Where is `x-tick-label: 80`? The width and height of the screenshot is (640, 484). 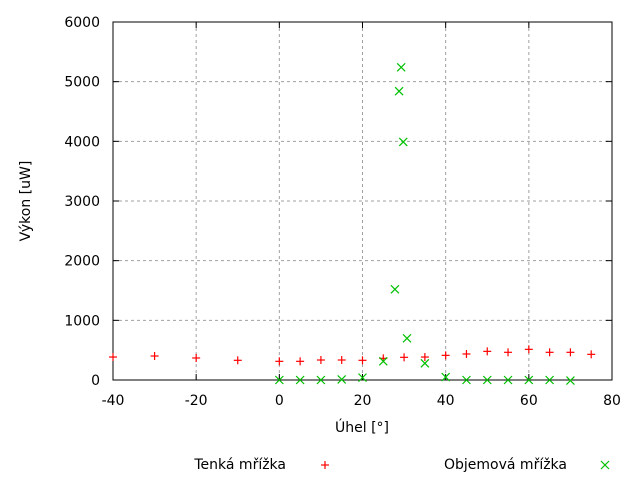
x-tick-label: 80 is located at coordinates (612, 401).